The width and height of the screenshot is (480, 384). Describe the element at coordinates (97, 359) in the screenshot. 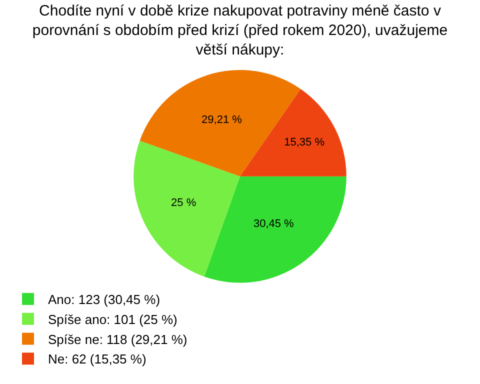

I see `legend-label: Ne: 62 (15,35 %)` at that location.